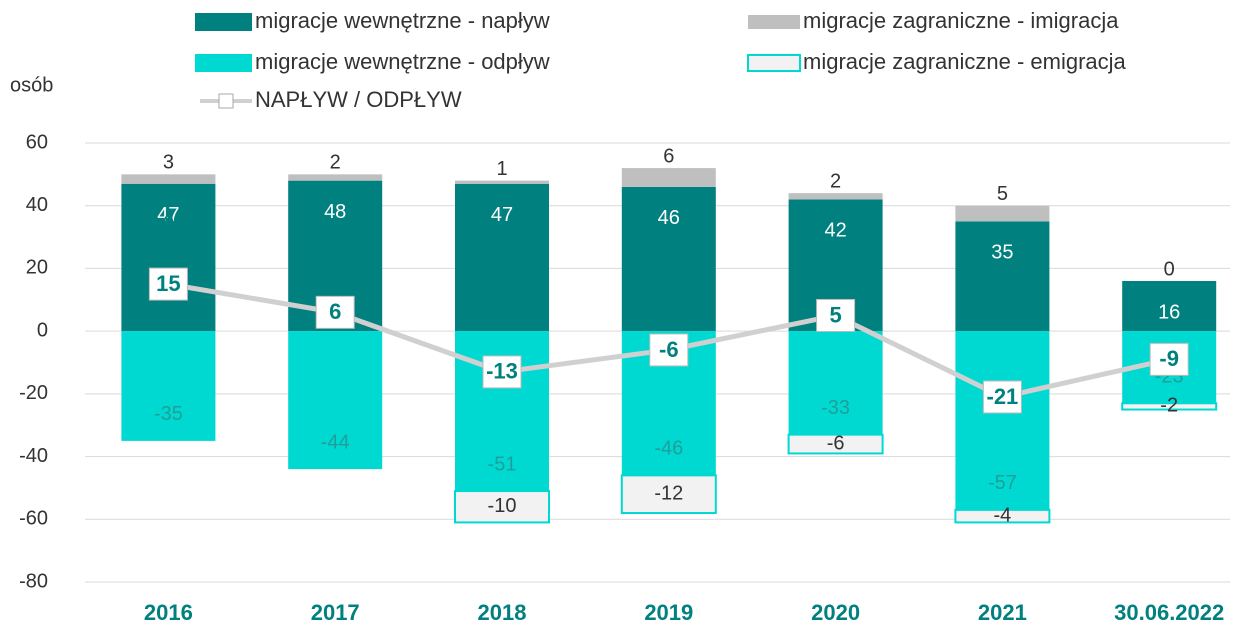  What do you see at coordinates (168, 612) in the screenshot?
I see `x-tick-label: 2016` at bounding box center [168, 612].